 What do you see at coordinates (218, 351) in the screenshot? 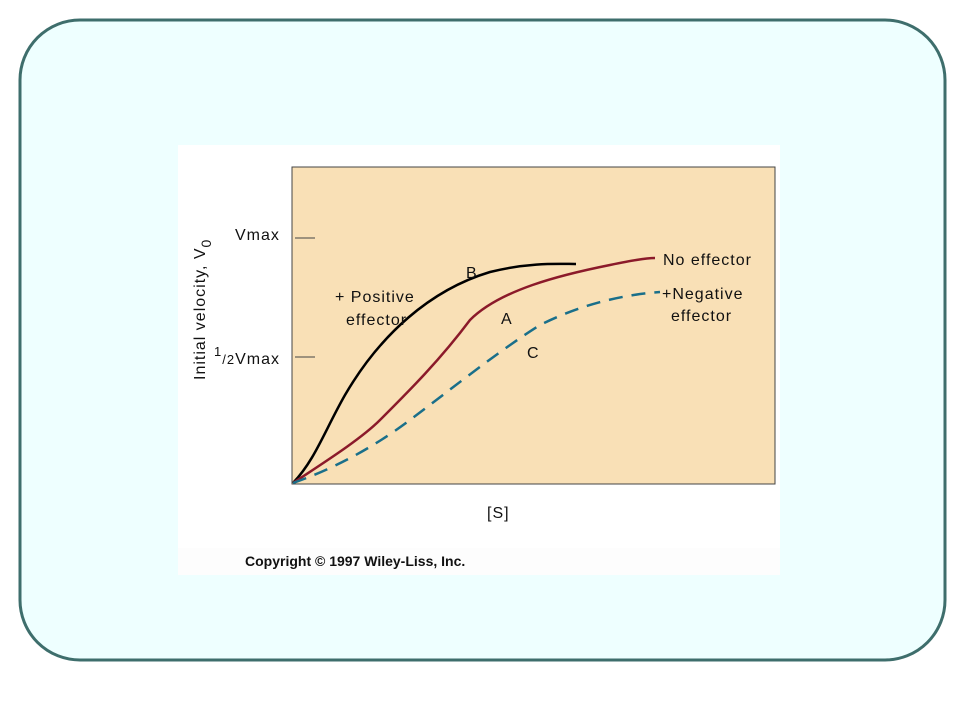
I see `numerator: 1` at bounding box center [218, 351].